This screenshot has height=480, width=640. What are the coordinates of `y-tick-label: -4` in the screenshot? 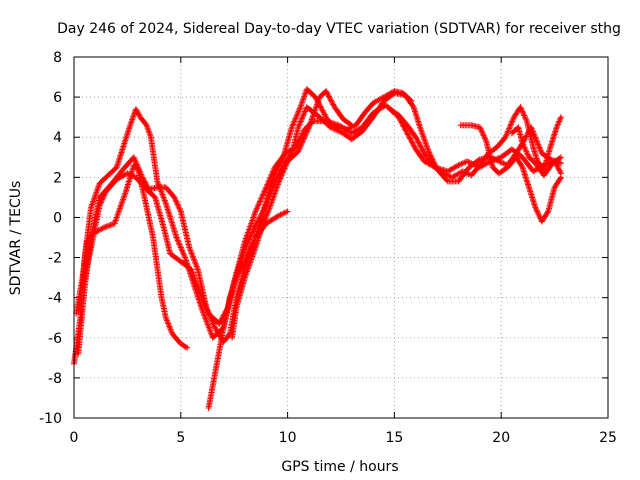 It's located at (55, 299).